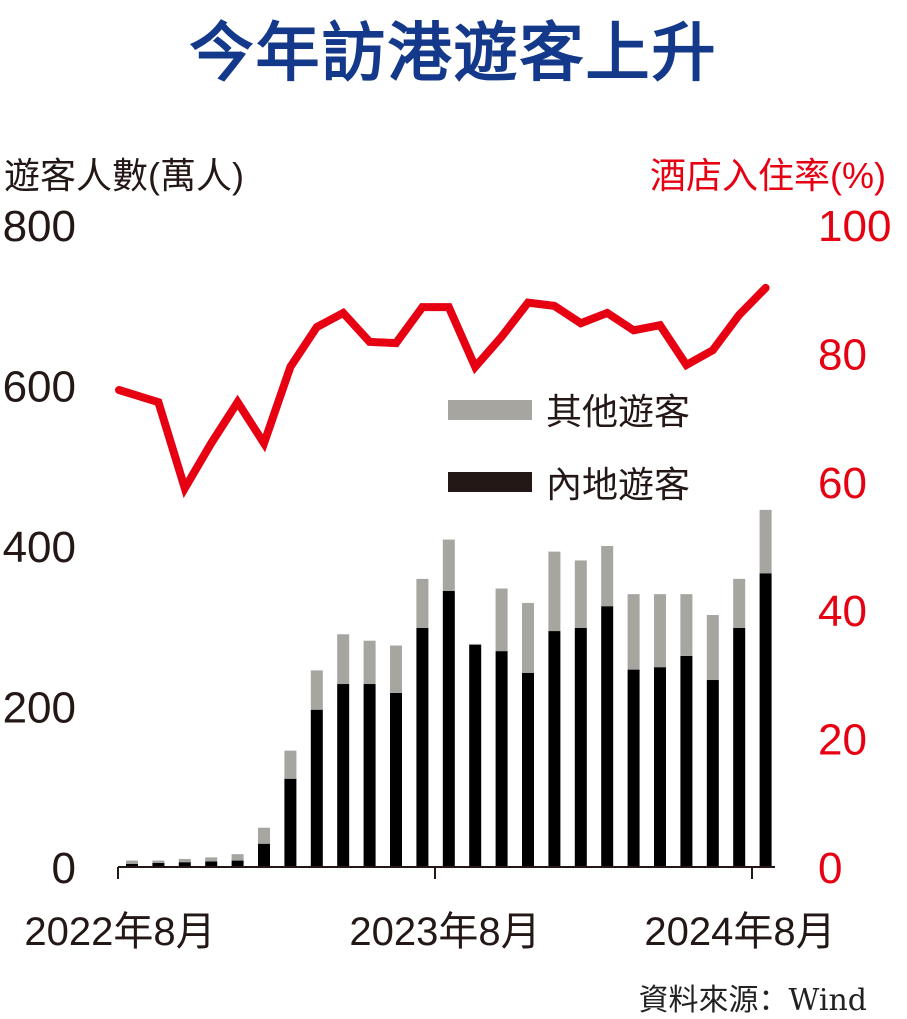 The image size is (907, 1019). What do you see at coordinates (39, 547) in the screenshot?
I see `y-tick-label: 400` at bounding box center [39, 547].